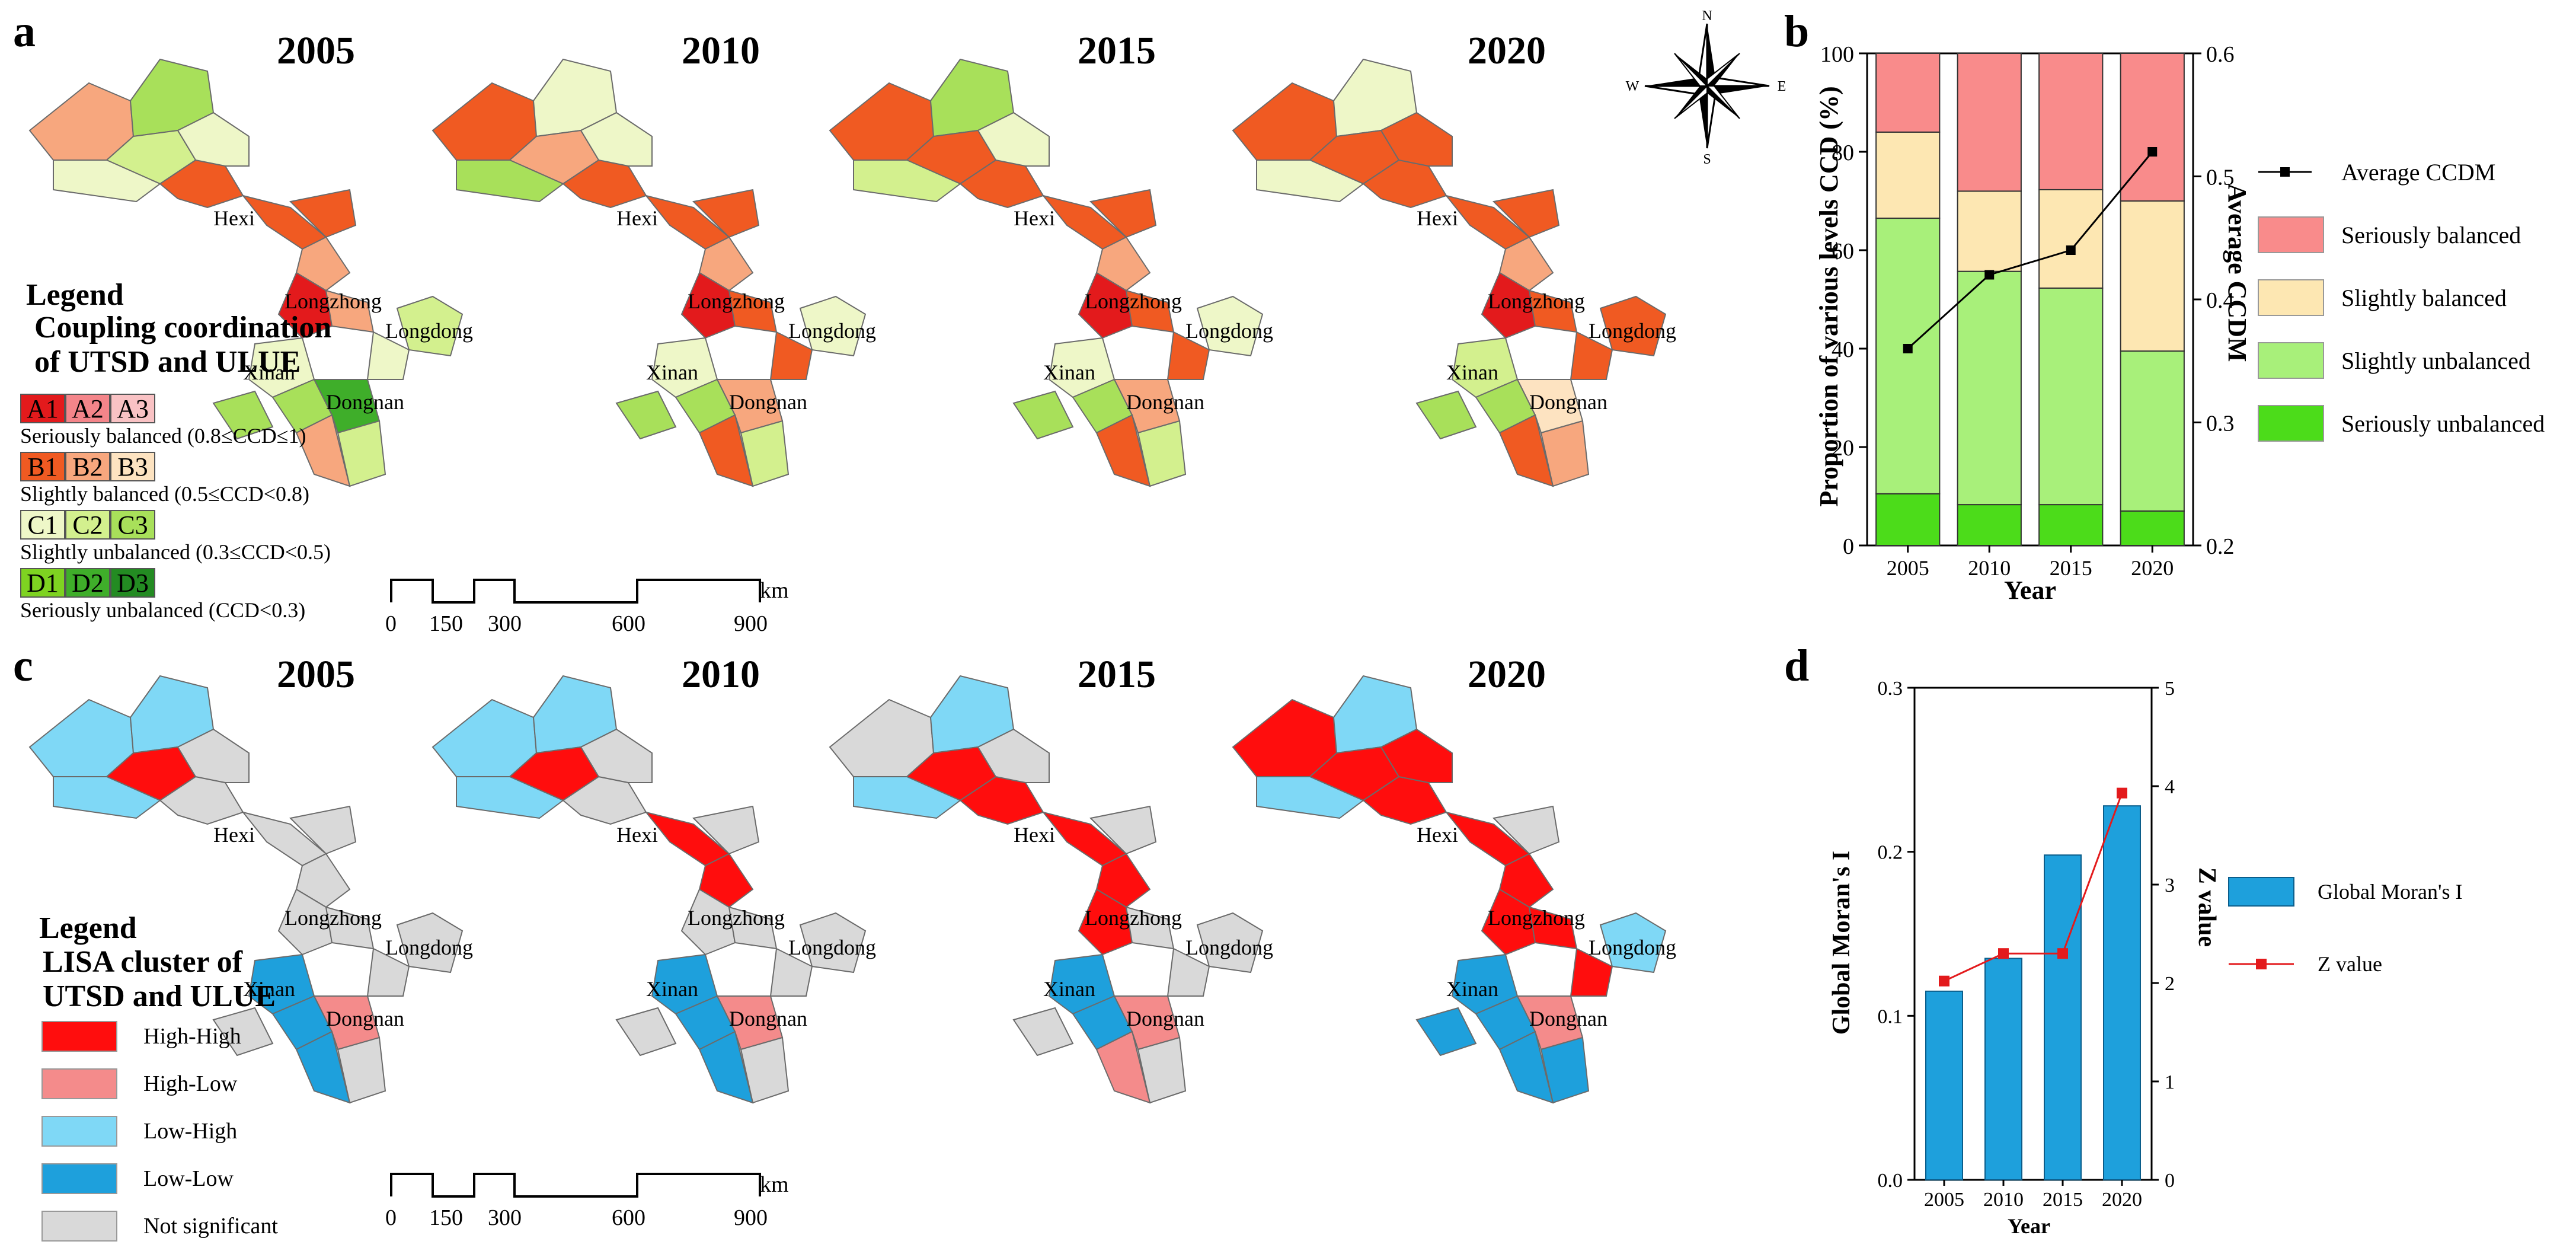 Image resolution: width=2576 pixels, height=1251 pixels. I want to click on compass-s: S, so click(1707, 159).